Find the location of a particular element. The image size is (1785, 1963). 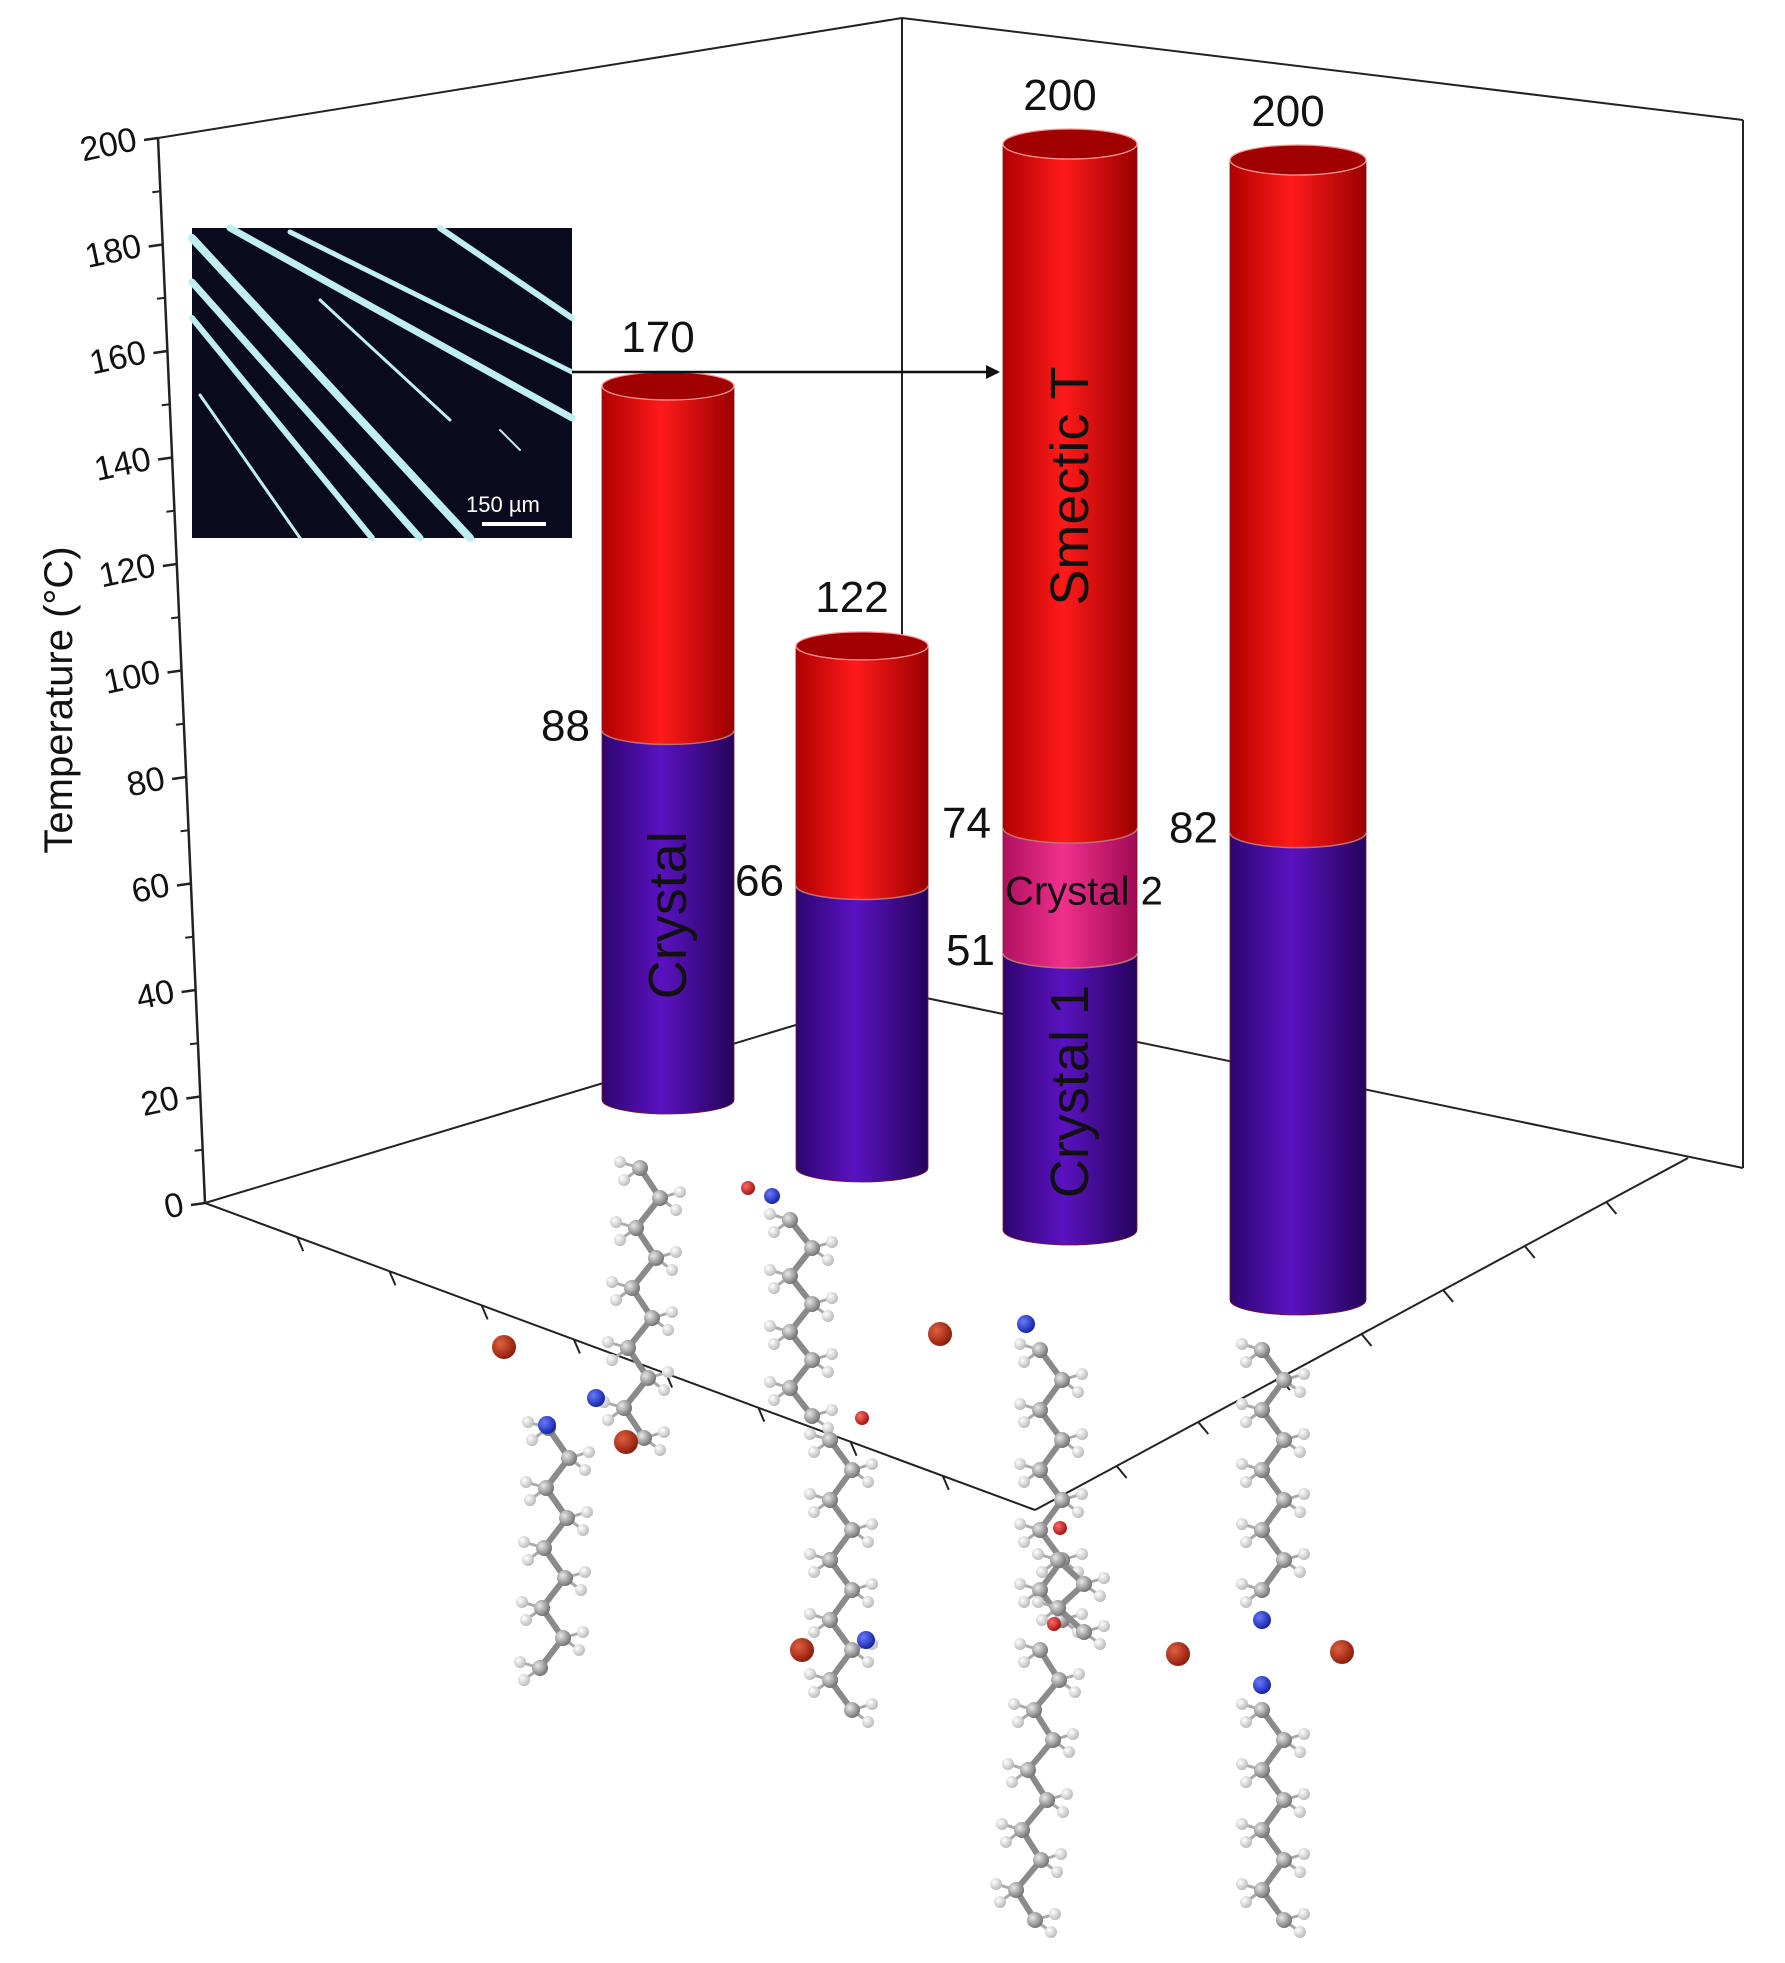

bar-top-value-label: 122 is located at coordinates (851, 597).